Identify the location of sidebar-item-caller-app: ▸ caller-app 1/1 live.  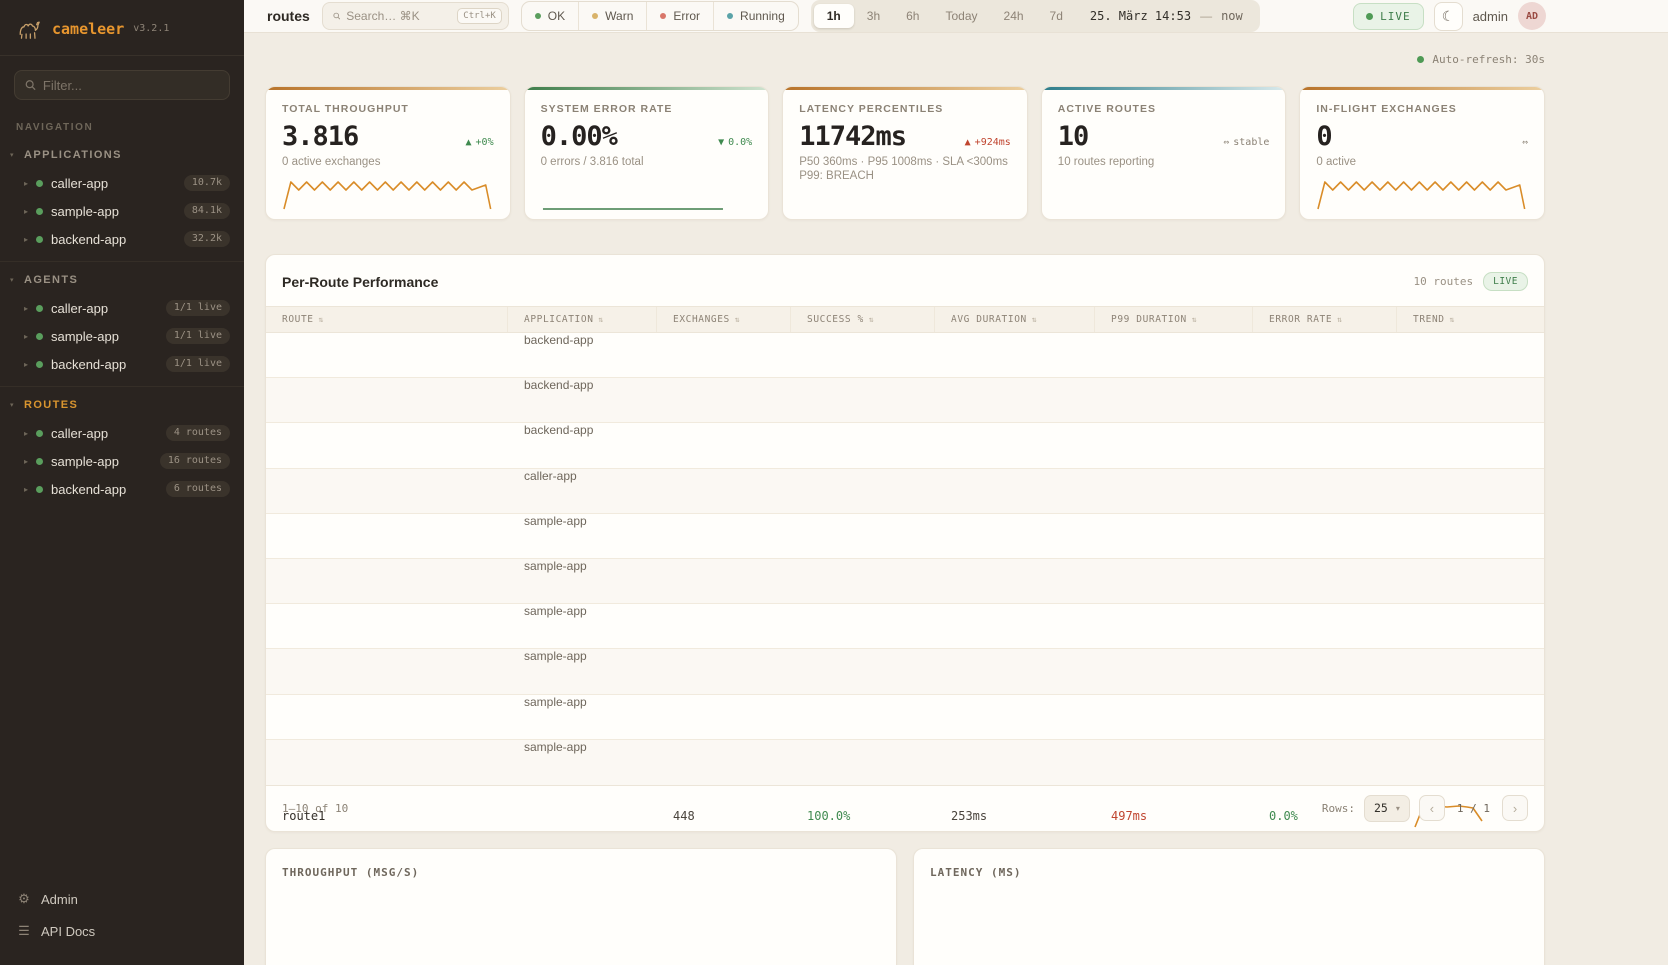
(122, 308).